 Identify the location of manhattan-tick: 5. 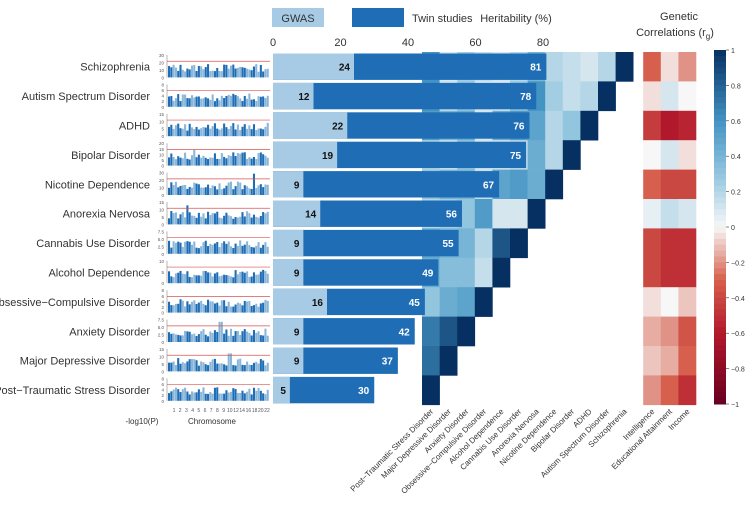
(162, 160).